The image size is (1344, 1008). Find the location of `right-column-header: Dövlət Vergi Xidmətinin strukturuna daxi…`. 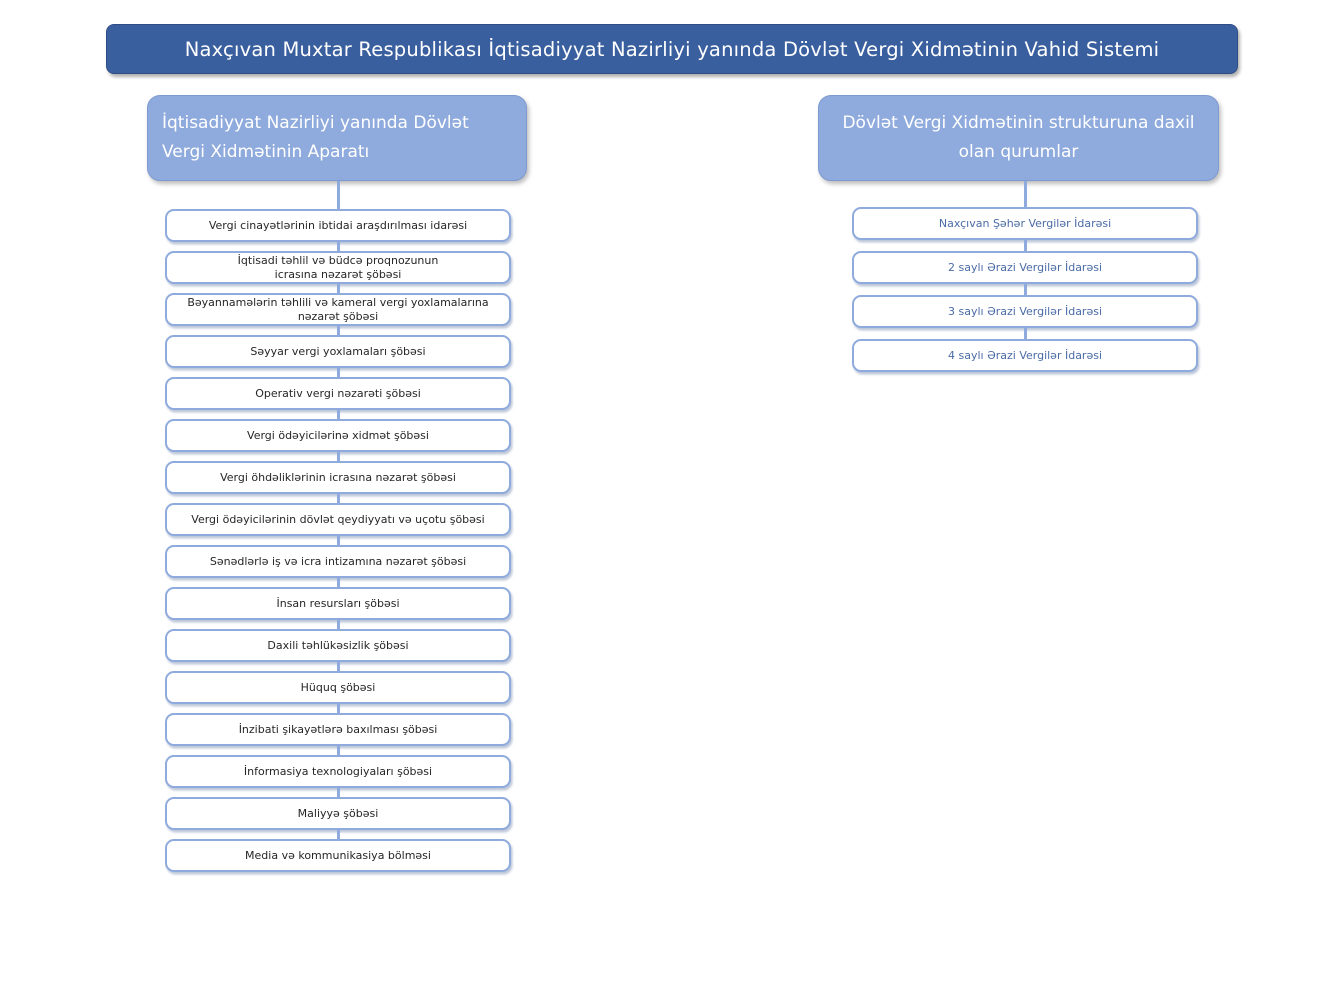

right-column-header: Dövlət Vergi Xidmətinin strukturuna daxi… is located at coordinates (1018, 138).